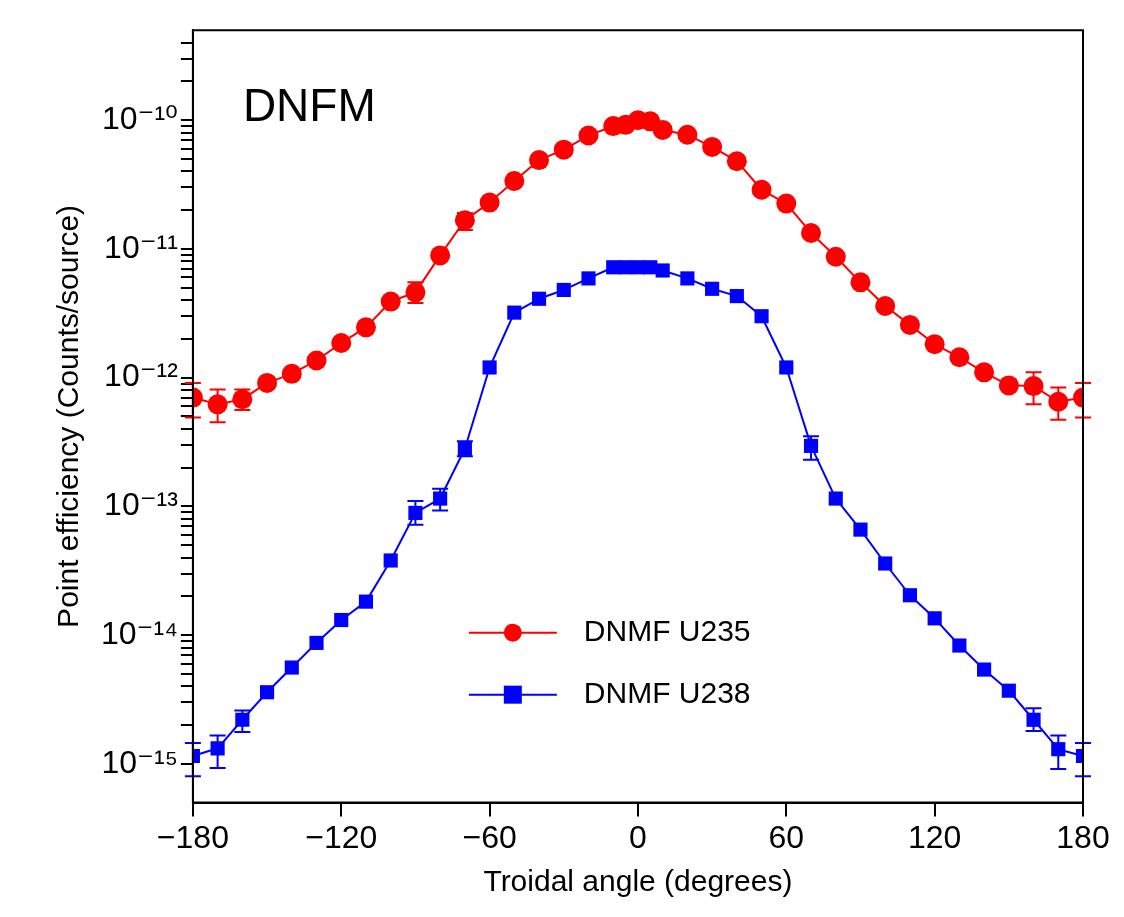 The width and height of the screenshot is (1124, 917). What do you see at coordinates (667, 692) in the screenshot?
I see `legend-label: DNMF U238` at bounding box center [667, 692].